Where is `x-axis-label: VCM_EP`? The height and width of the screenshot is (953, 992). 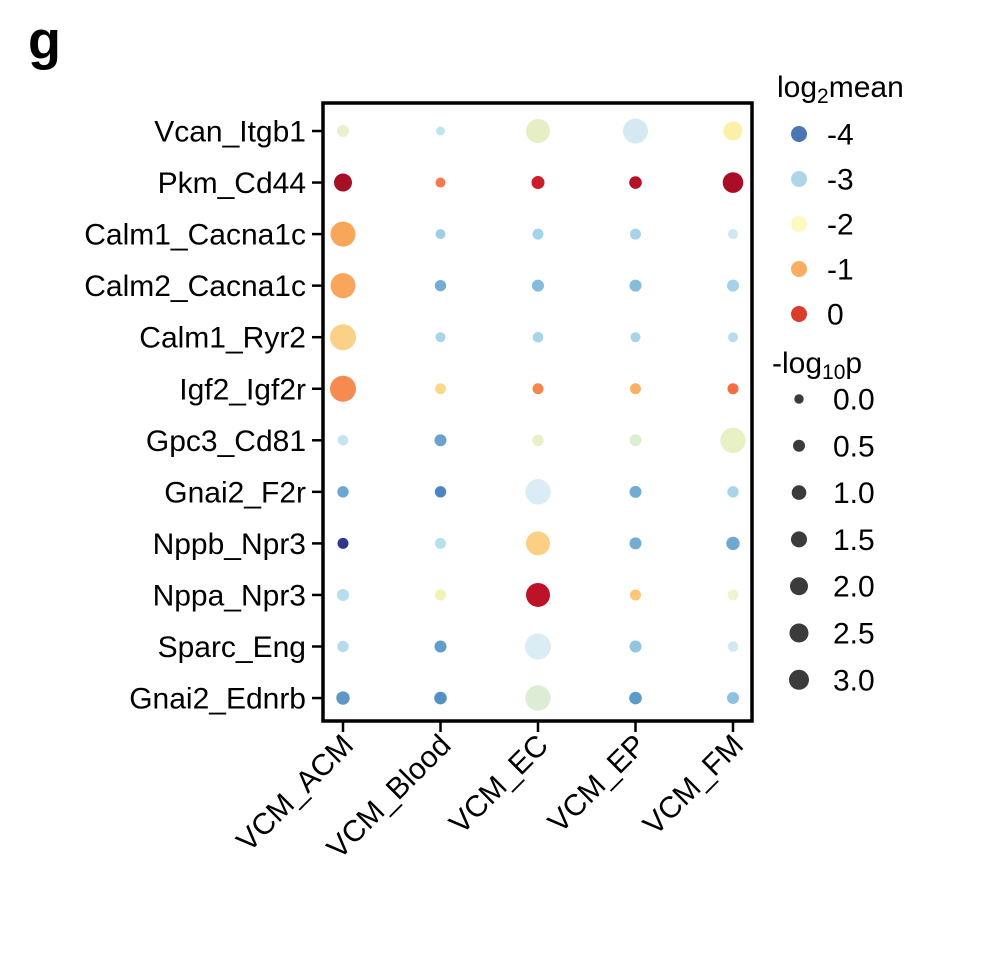
x-axis-label: VCM_EP is located at coordinates (597, 784).